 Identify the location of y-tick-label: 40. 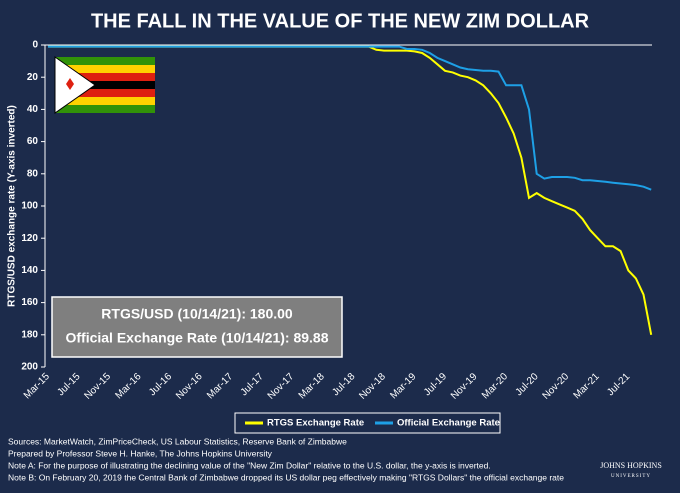
(33, 109).